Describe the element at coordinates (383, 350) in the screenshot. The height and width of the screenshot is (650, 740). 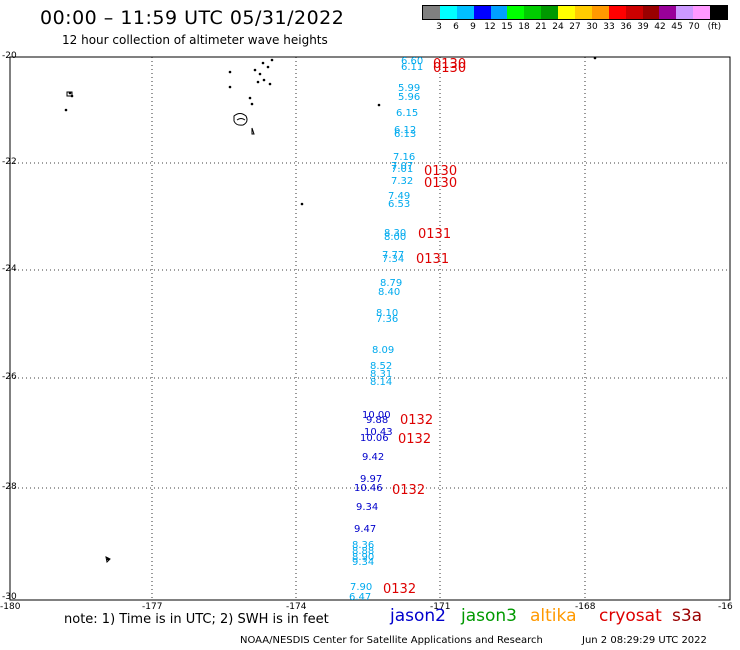
I see `wave-height-label: 8.09` at that location.